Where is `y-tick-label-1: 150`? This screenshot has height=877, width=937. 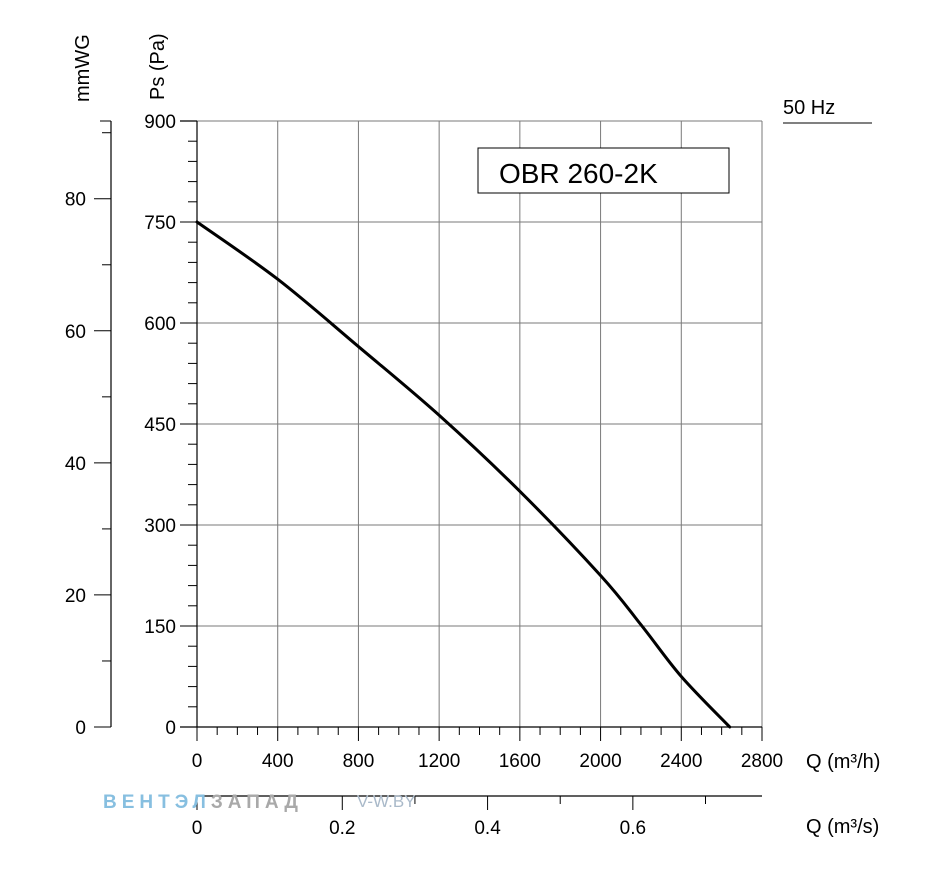 y-tick-label-1: 150 is located at coordinates (160, 627).